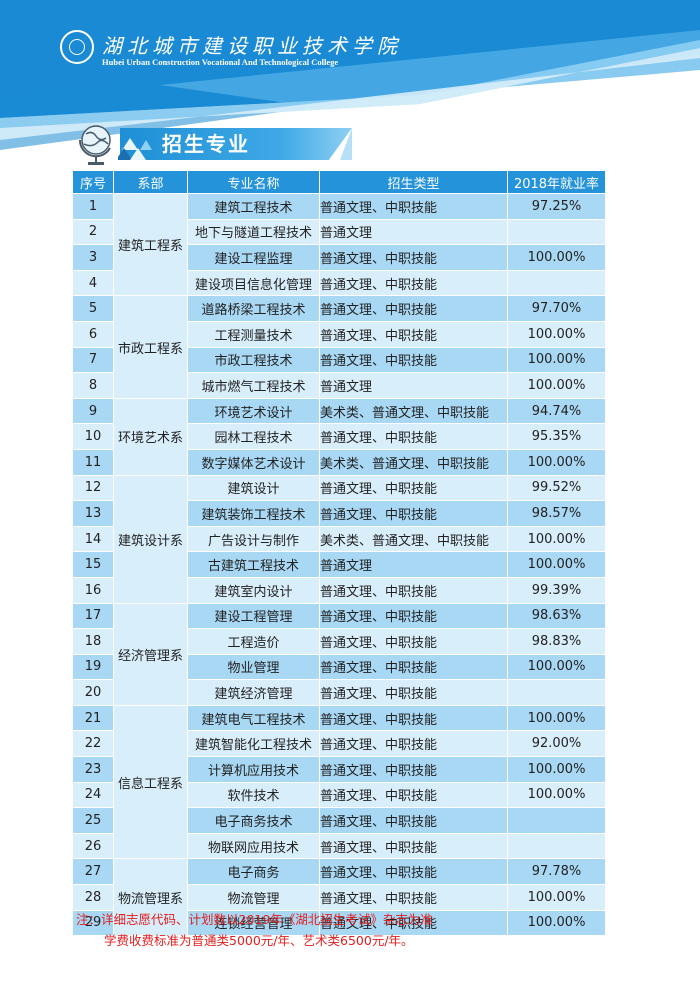 This screenshot has width=700, height=984. What do you see at coordinates (253, 769) in the screenshot?
I see `major-name: 计算机应用技术` at bounding box center [253, 769].